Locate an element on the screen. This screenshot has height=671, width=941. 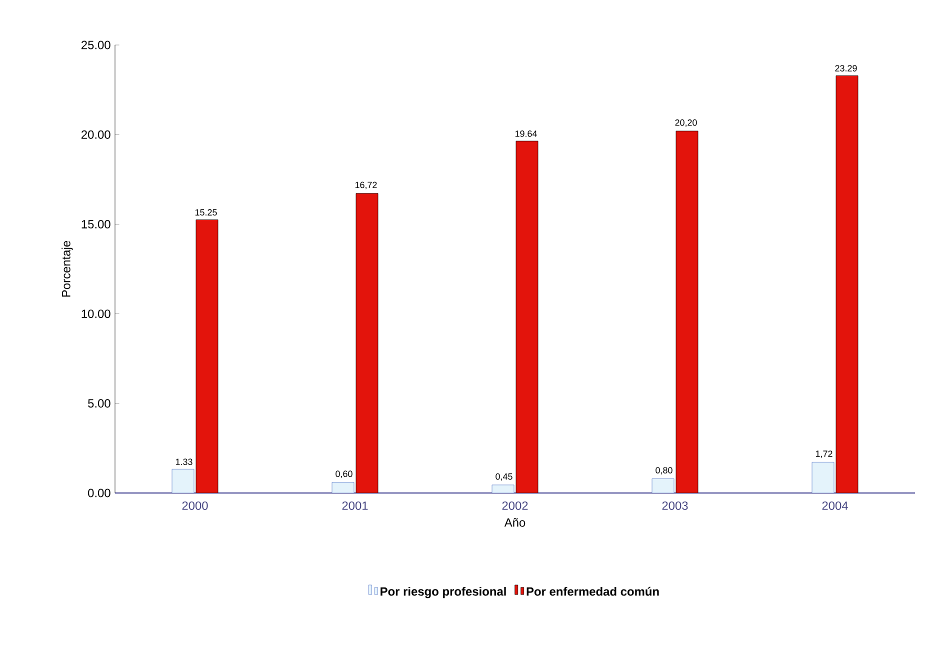
data-label: 1,72 is located at coordinates (824, 454).